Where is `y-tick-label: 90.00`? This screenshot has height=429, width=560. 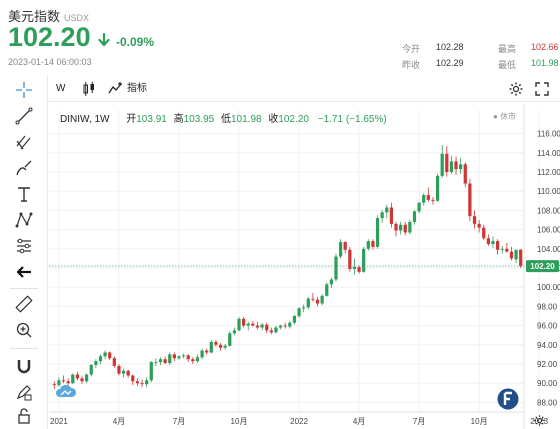
y-tick-label: 90.00 is located at coordinates (547, 383).